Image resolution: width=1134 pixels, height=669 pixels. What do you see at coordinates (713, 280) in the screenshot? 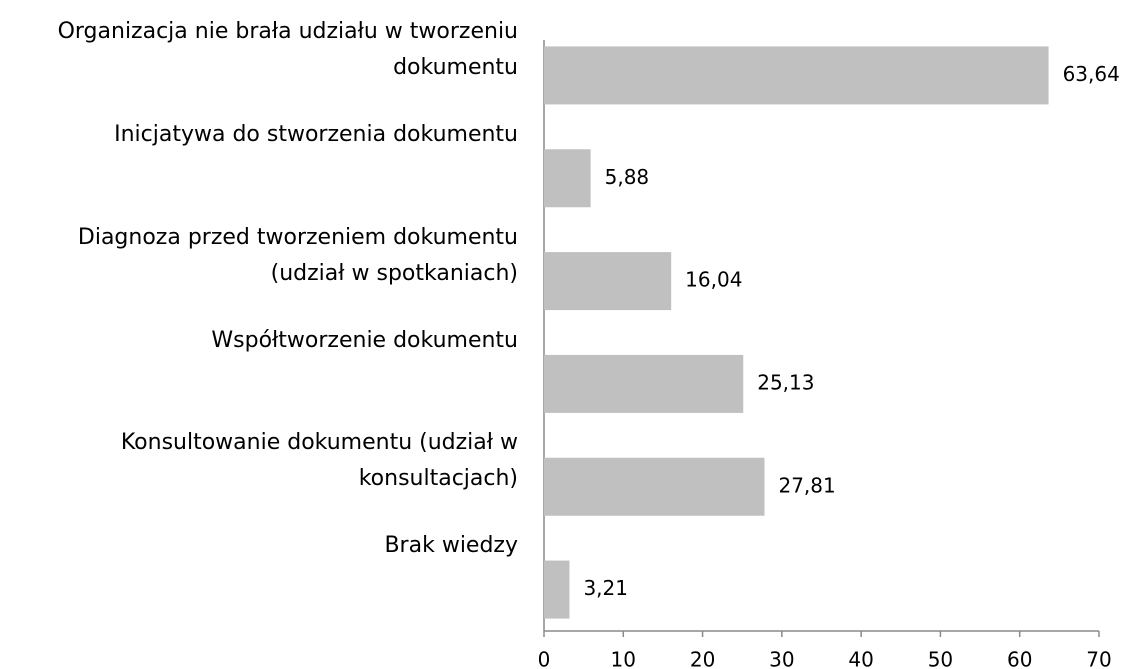
I see `data-label: 16,04` at bounding box center [713, 280].